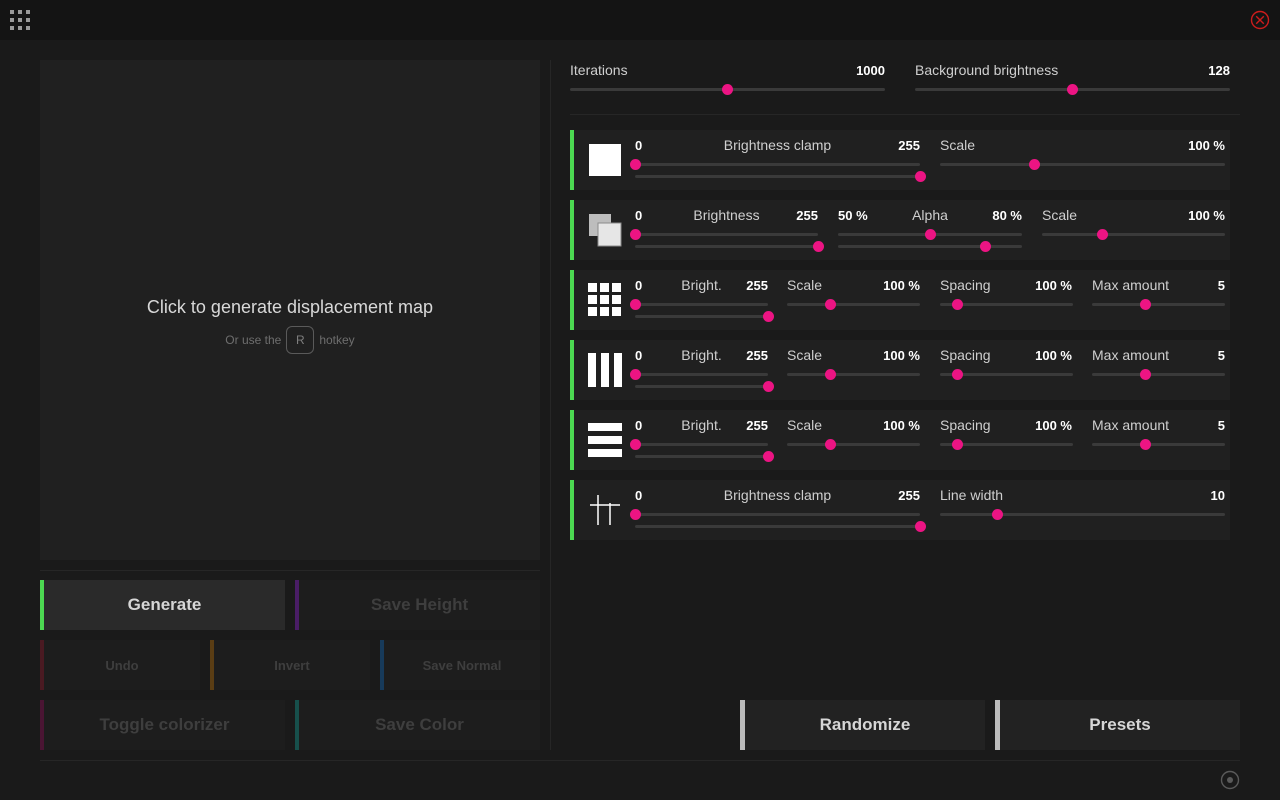 The width and height of the screenshot is (1280, 800). What do you see at coordinates (605, 510) in the screenshot?
I see `lines-icon` at bounding box center [605, 510].